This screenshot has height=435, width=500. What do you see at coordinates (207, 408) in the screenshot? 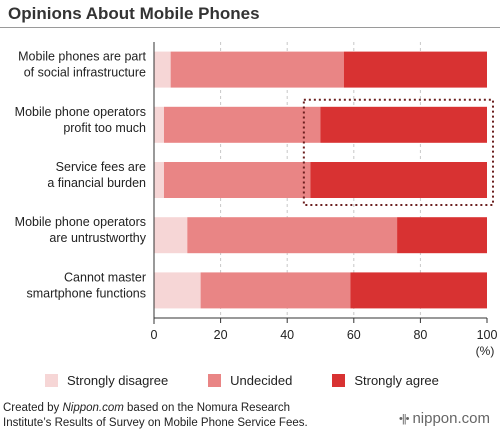
I see `source-suffix: based on the Nomura Research` at bounding box center [207, 408].